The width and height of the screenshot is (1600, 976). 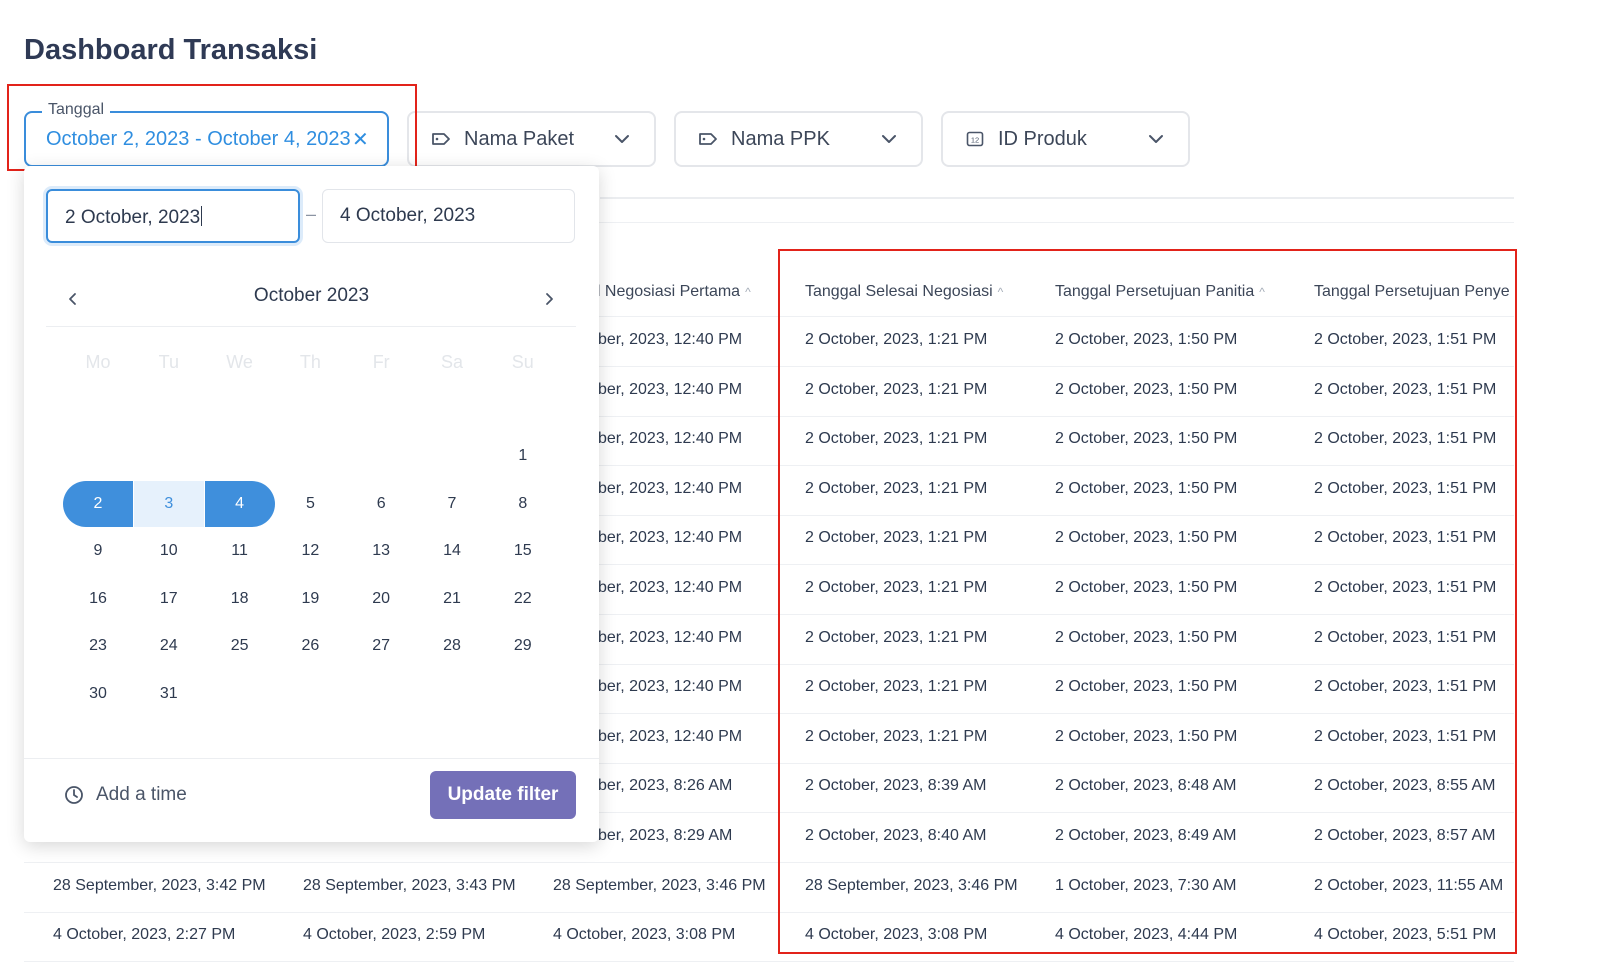 What do you see at coordinates (239, 645) in the screenshot?
I see `calendar-day: 25` at bounding box center [239, 645].